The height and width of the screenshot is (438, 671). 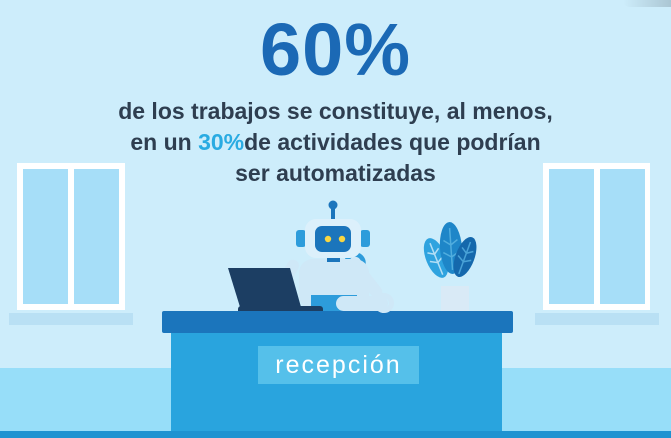 What do you see at coordinates (164, 142) in the screenshot?
I see `stat-line2-prefix: en un` at bounding box center [164, 142].